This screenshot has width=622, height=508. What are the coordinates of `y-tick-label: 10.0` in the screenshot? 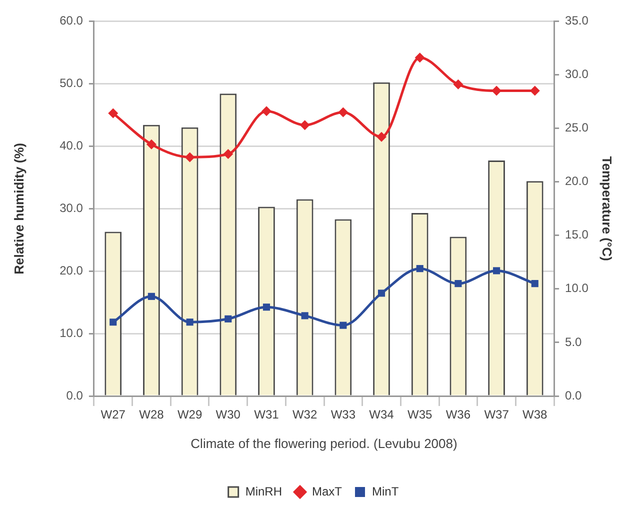 It's located at (72, 333).